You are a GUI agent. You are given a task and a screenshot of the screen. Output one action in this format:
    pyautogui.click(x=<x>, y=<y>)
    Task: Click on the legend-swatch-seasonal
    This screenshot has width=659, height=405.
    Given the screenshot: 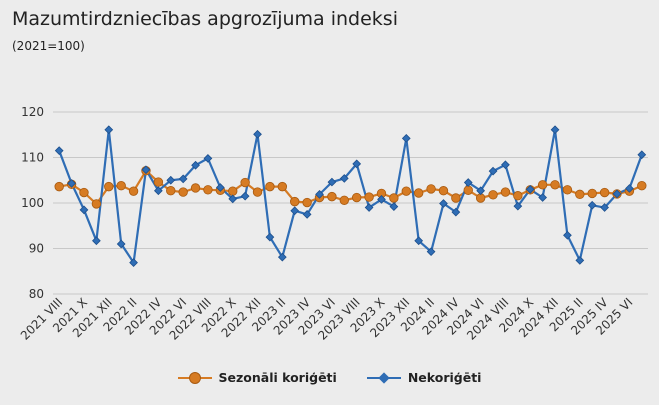 What is the action you would take?
    pyautogui.click(x=194, y=377)
    